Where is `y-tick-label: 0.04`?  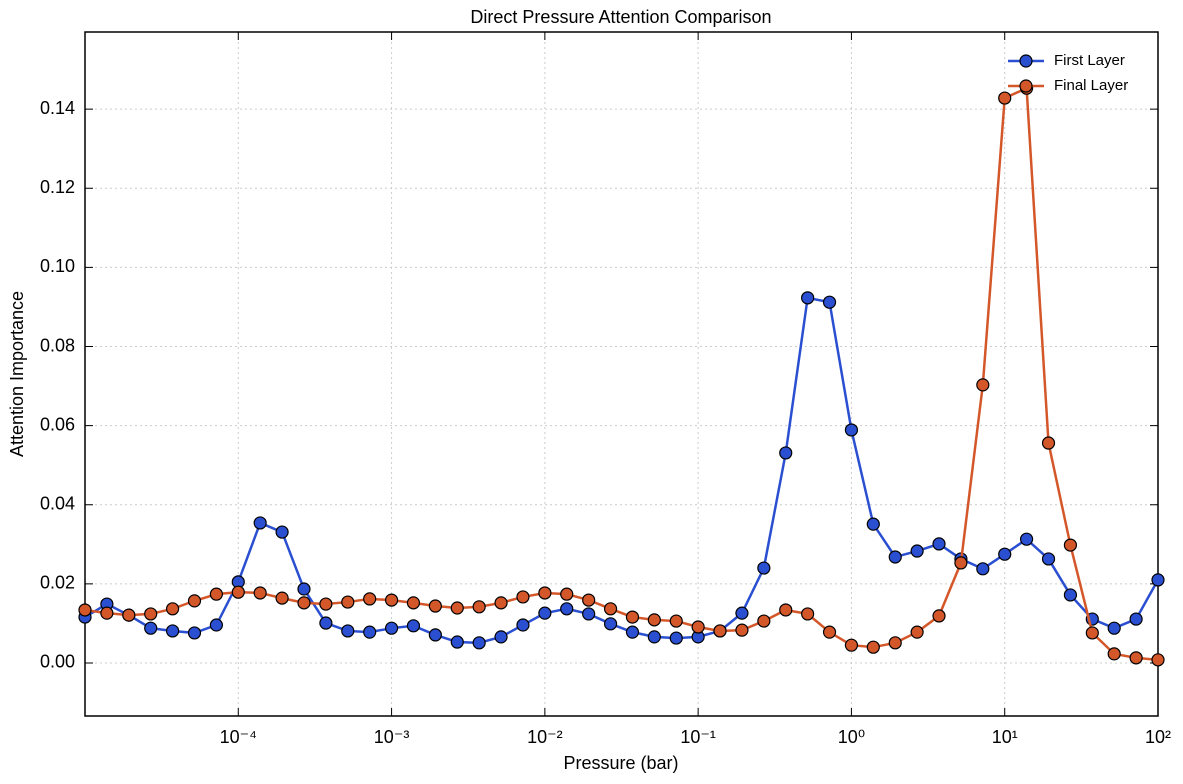 y-tick-label: 0.04 is located at coordinates (57, 503).